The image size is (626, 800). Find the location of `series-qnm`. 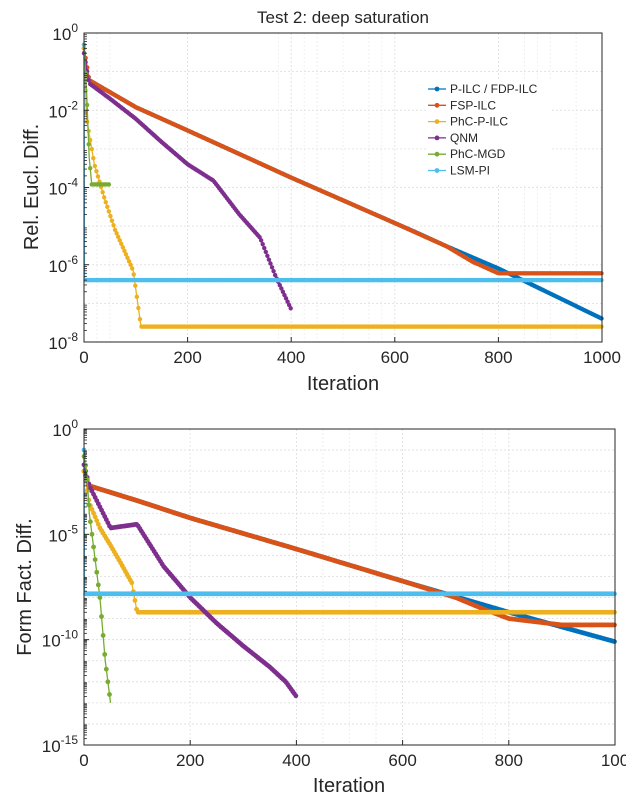

series-qnm is located at coordinates (187, 180).